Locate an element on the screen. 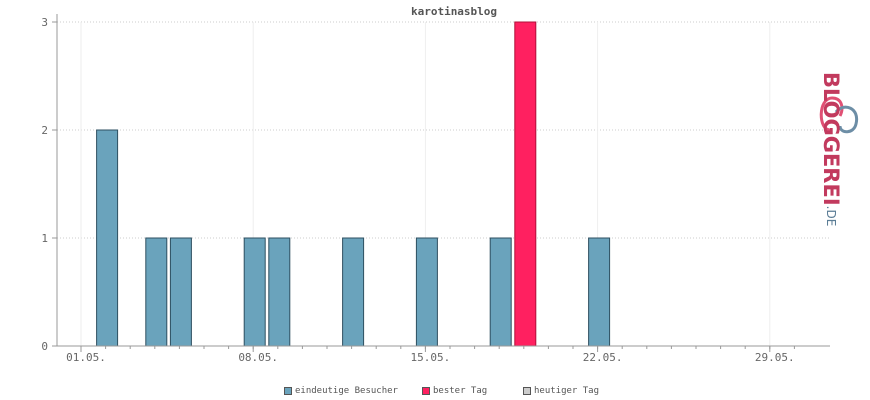 This screenshot has width=870, height=400. legend-item-visitors: eindeutige Besucher is located at coordinates (341, 391).